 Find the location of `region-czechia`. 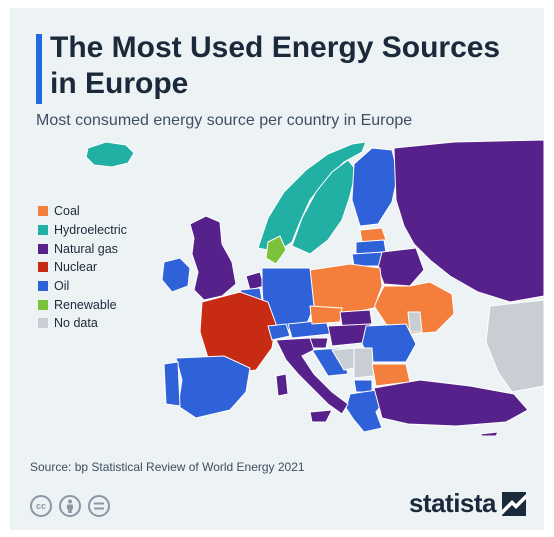

region-czechia is located at coordinates (326, 315).